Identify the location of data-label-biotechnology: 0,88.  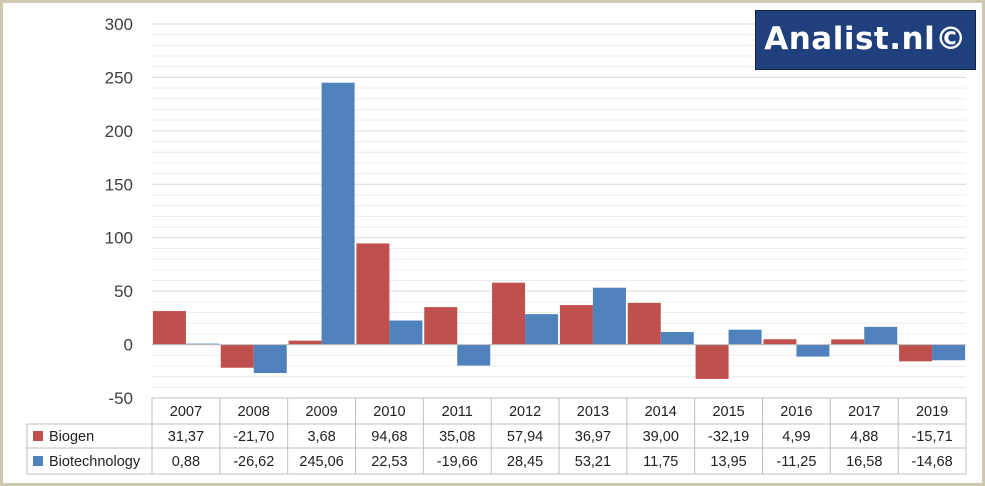
(186, 462).